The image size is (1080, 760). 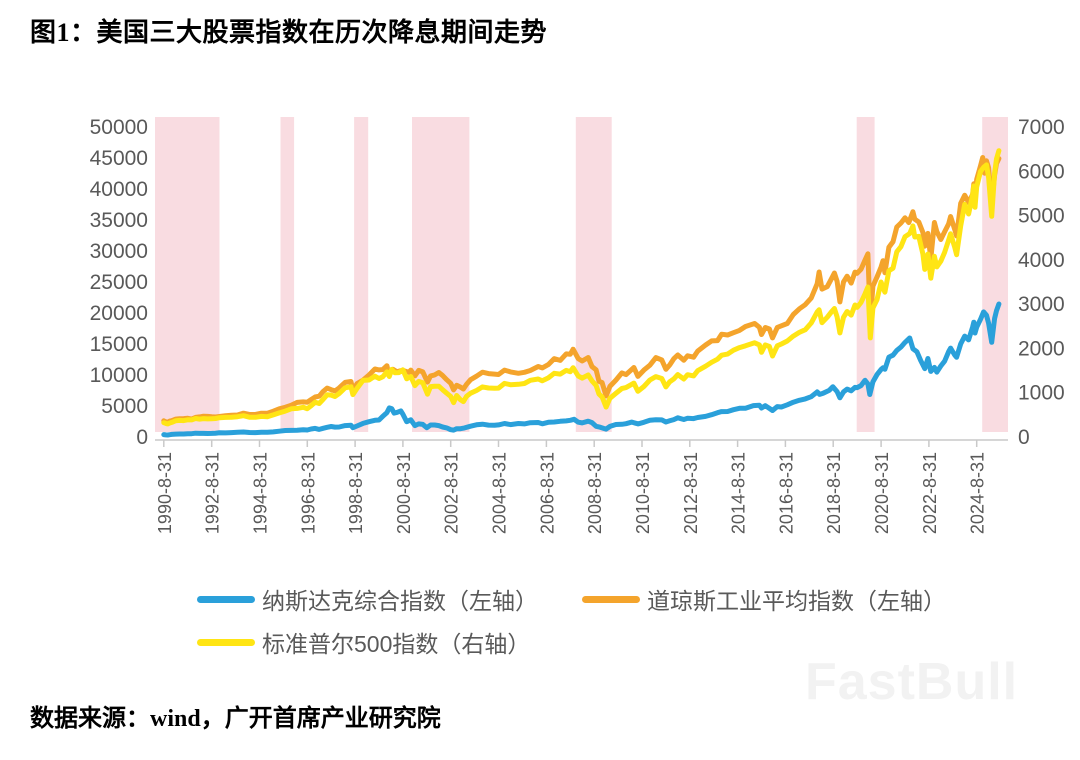 What do you see at coordinates (165, 493) in the screenshot?
I see `x-axis-tick-label: 1990-8-31` at bounding box center [165, 493].